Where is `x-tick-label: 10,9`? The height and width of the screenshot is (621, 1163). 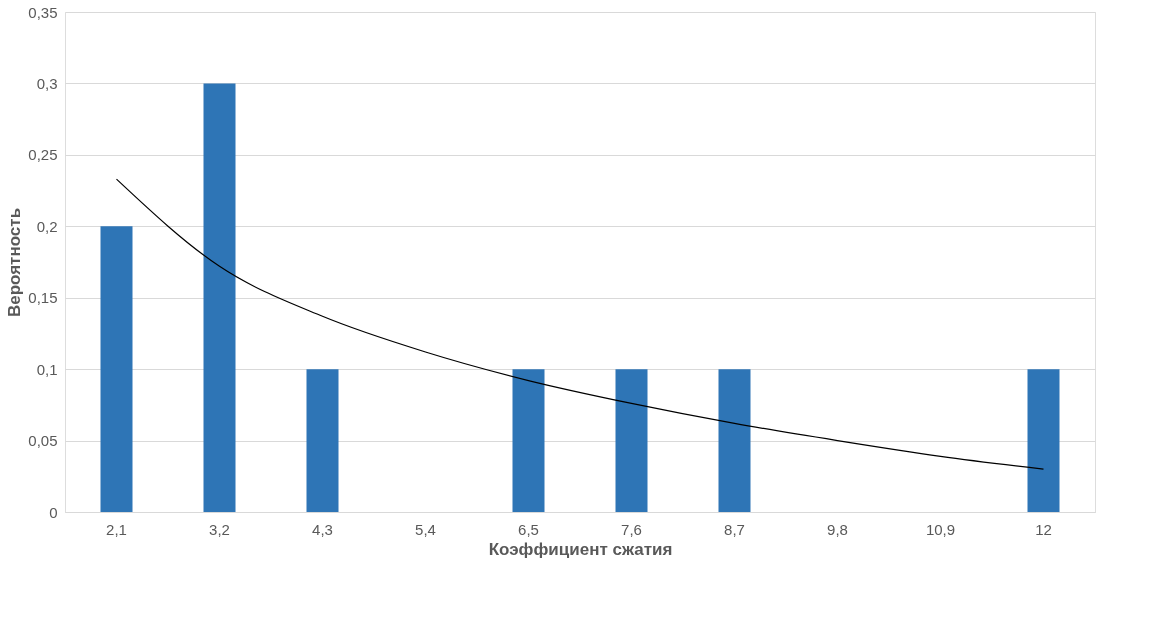
x-tick-label: 10,9 is located at coordinates (940, 529).